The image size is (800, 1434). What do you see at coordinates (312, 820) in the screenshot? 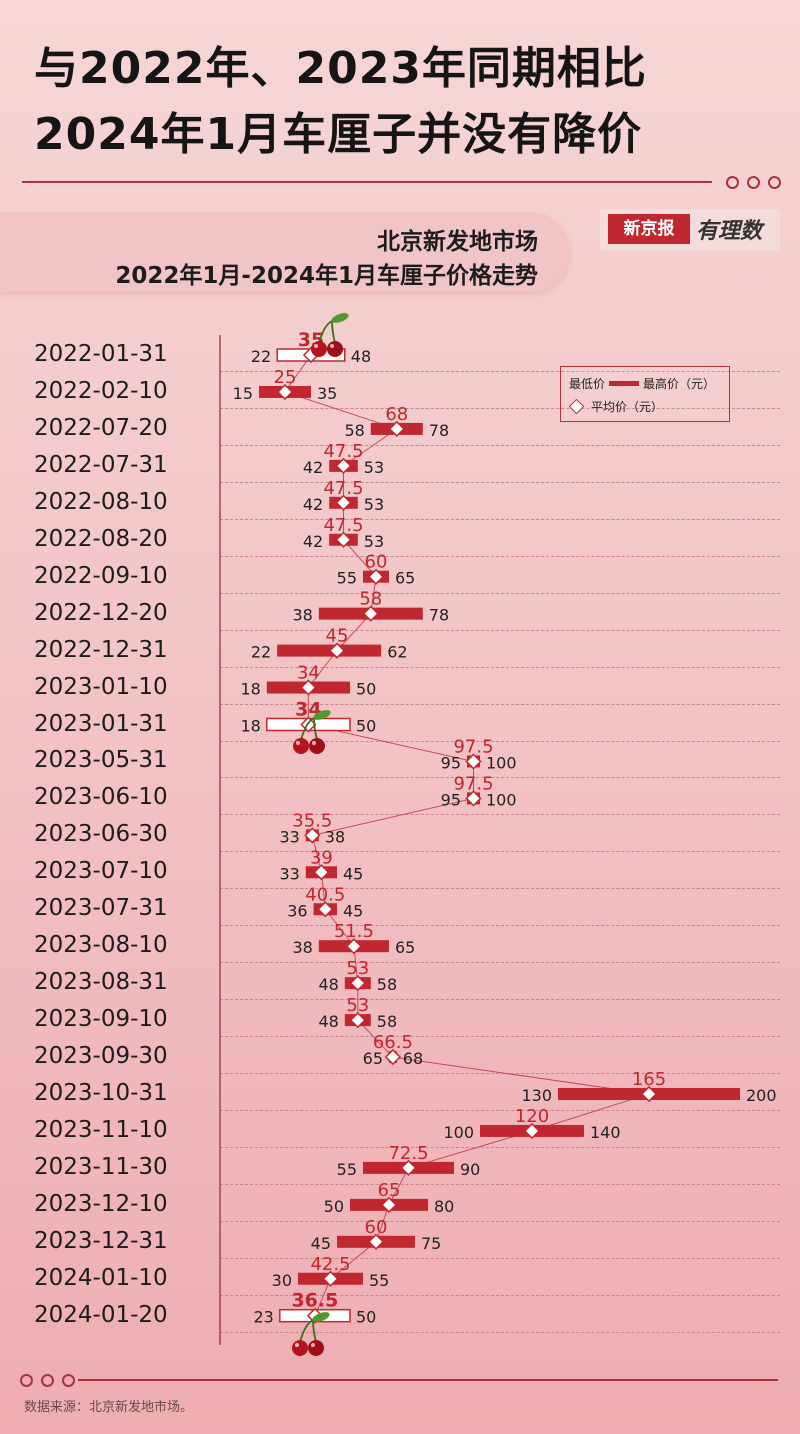
I see `avg-price-label: 35.5` at bounding box center [312, 820].